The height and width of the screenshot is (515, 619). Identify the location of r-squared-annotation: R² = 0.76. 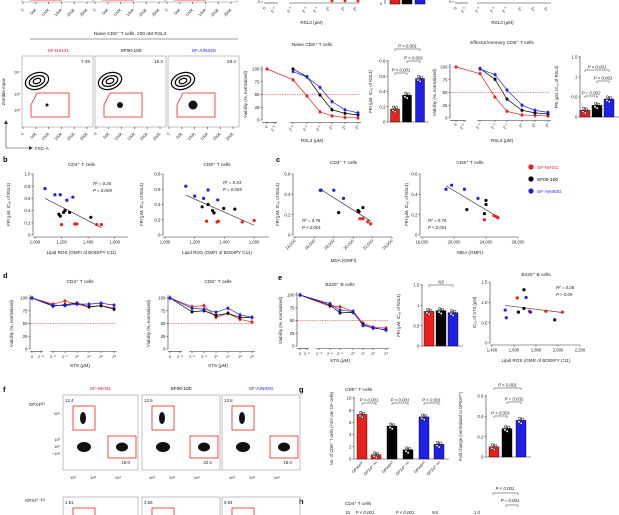
(311, 220).